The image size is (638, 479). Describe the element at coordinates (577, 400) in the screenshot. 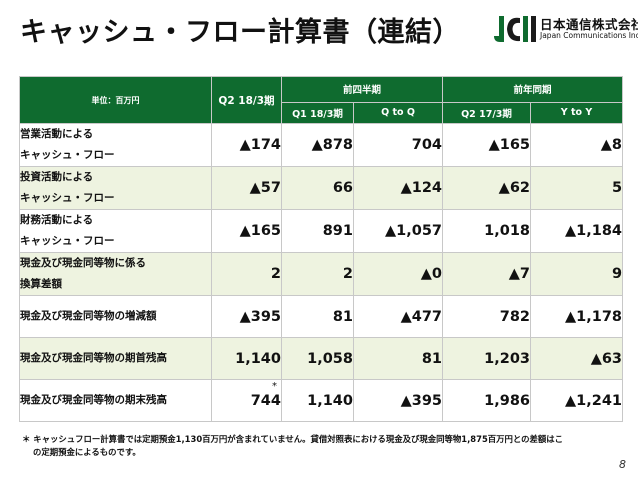

I see `cell-value: ▲1,241` at that location.